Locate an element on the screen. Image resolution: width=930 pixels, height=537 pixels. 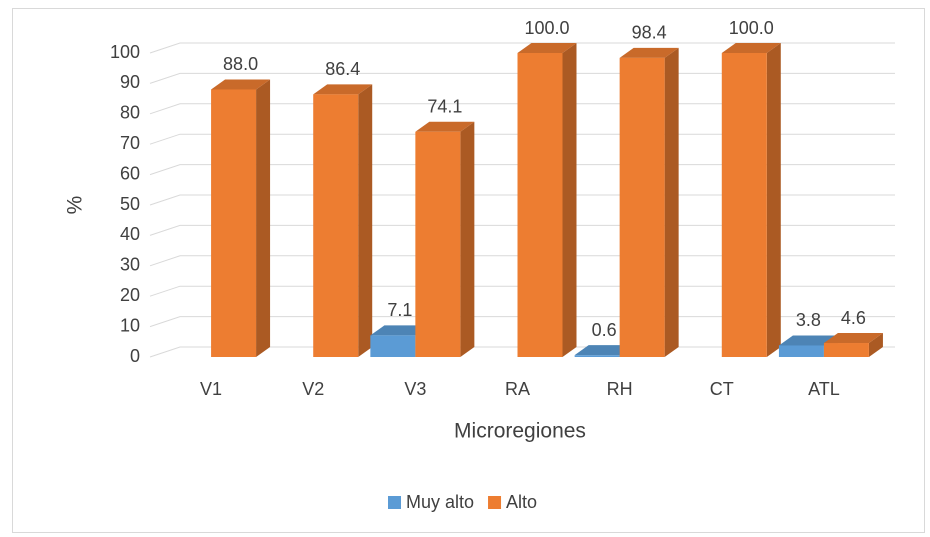
y-tick-label: 60 is located at coordinates (130, 173).